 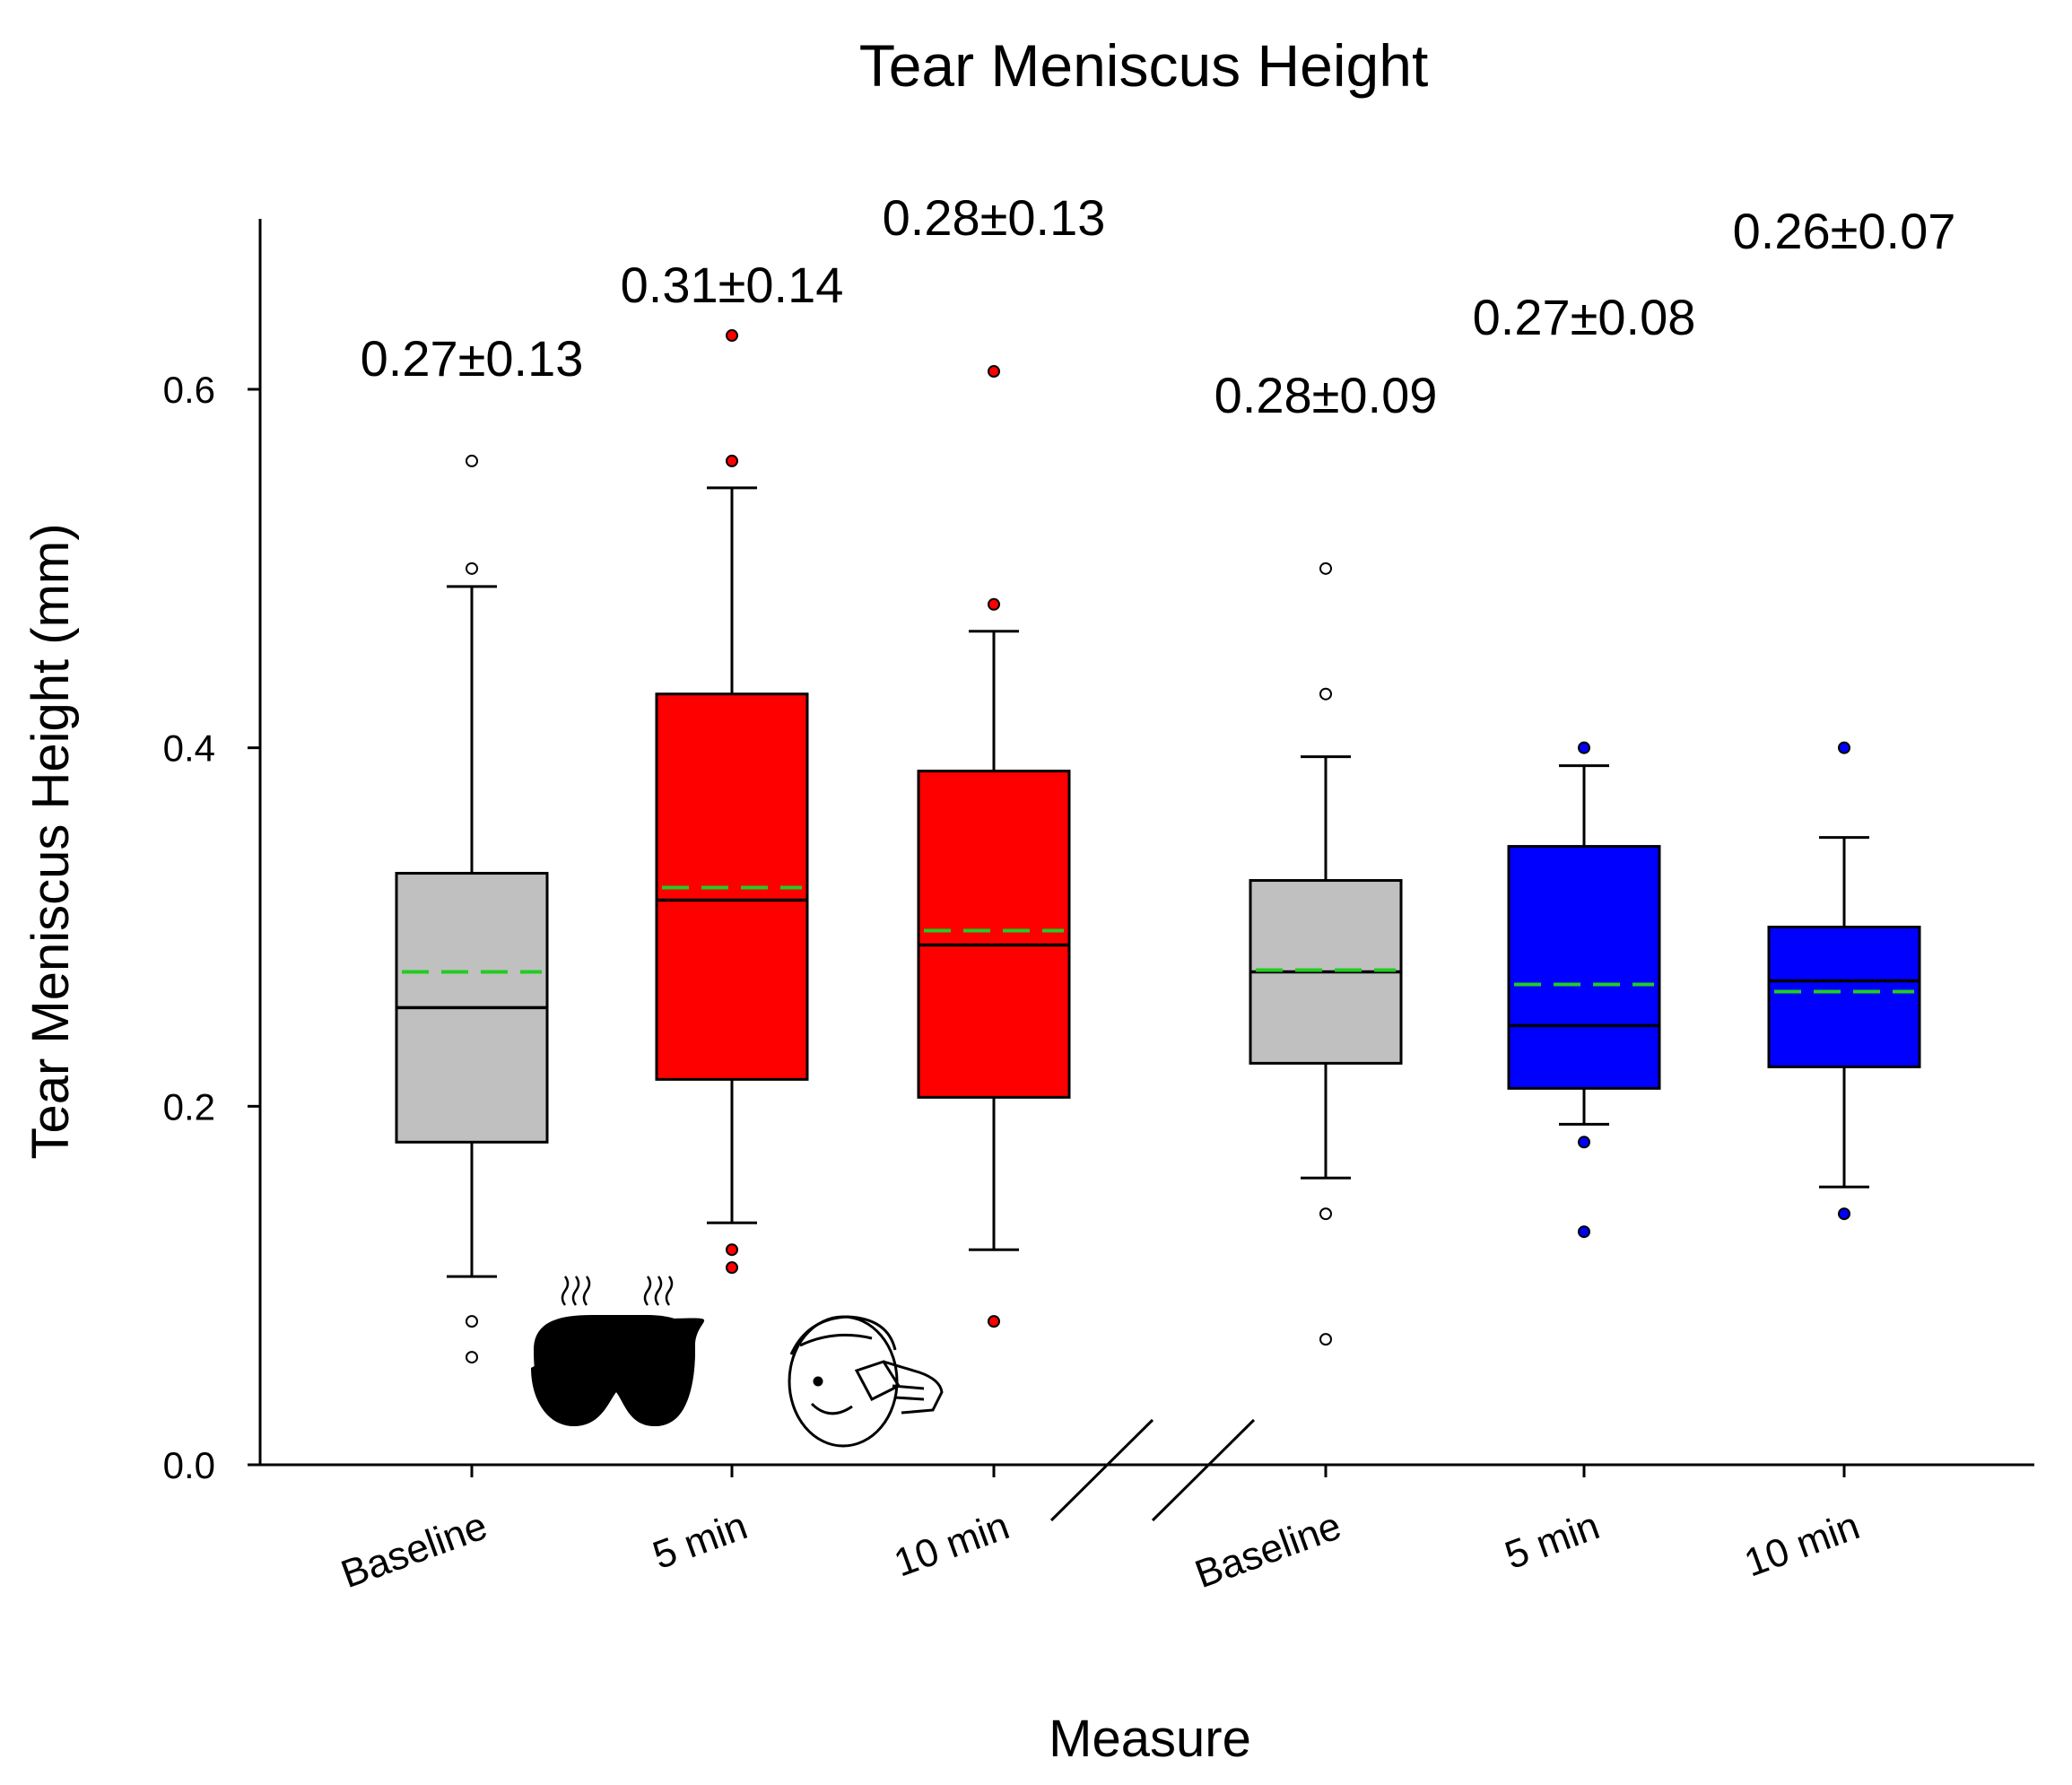 I want to click on y-tick-label: 0.0, so click(x=189, y=1465).